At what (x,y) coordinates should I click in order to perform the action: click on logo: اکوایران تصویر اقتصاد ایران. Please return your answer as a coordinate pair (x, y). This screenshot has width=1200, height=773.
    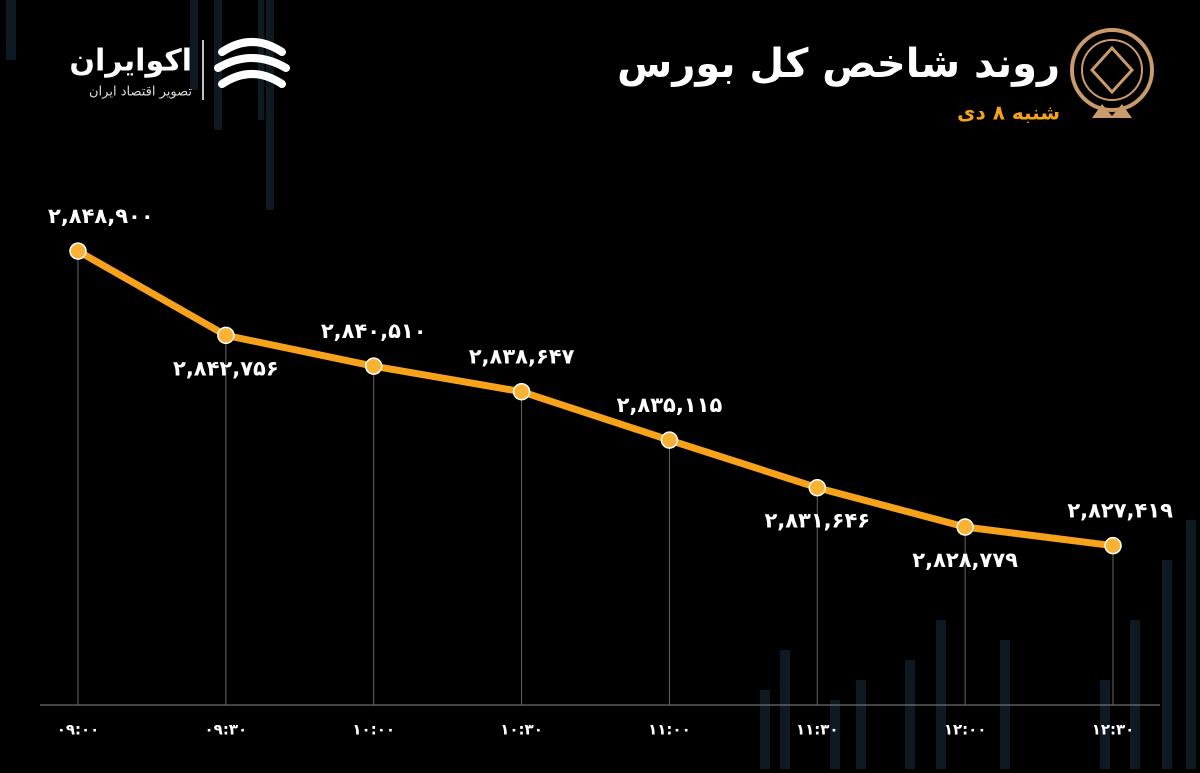
    Looking at the image, I should click on (179, 69).